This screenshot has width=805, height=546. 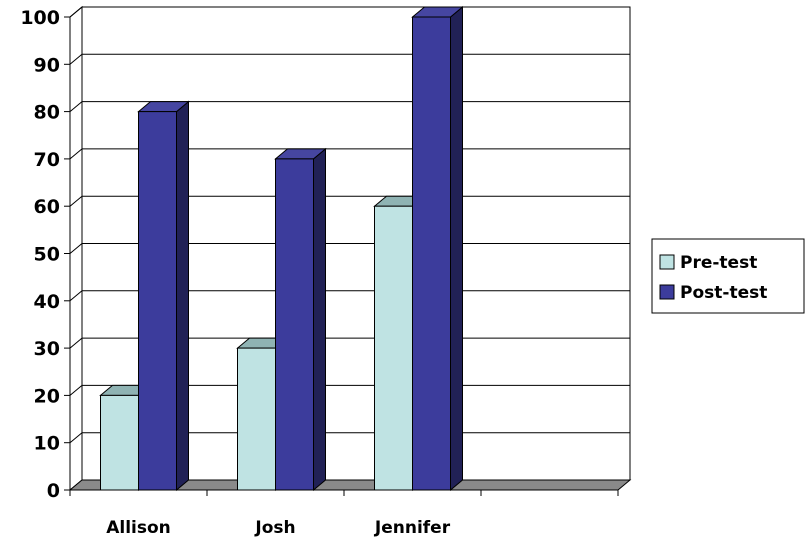 I want to click on y-tick-labels: 0 10 20 30 40 50 60 70 80 90 100, so click(x=40, y=254).